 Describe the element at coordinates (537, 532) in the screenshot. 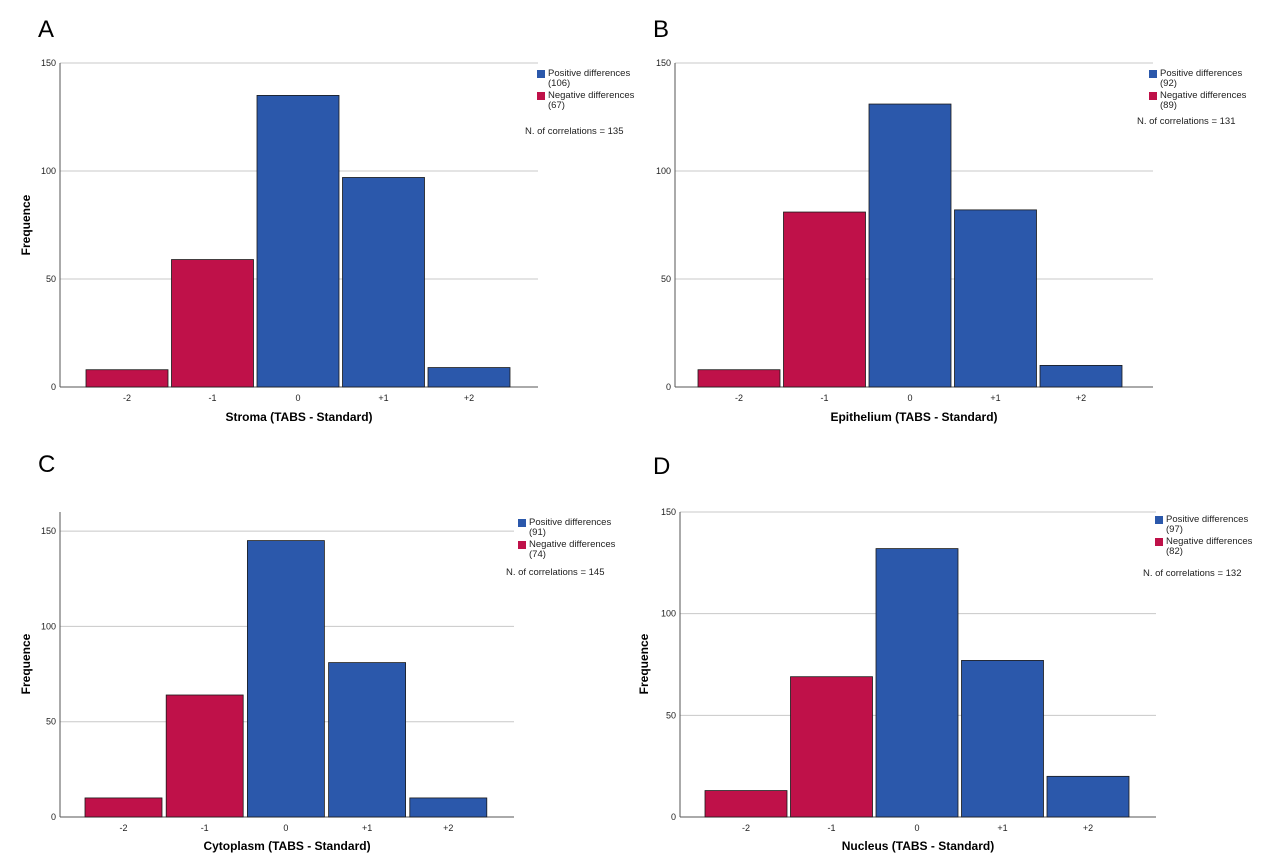

I see `legend-count-c-0: (91)` at that location.